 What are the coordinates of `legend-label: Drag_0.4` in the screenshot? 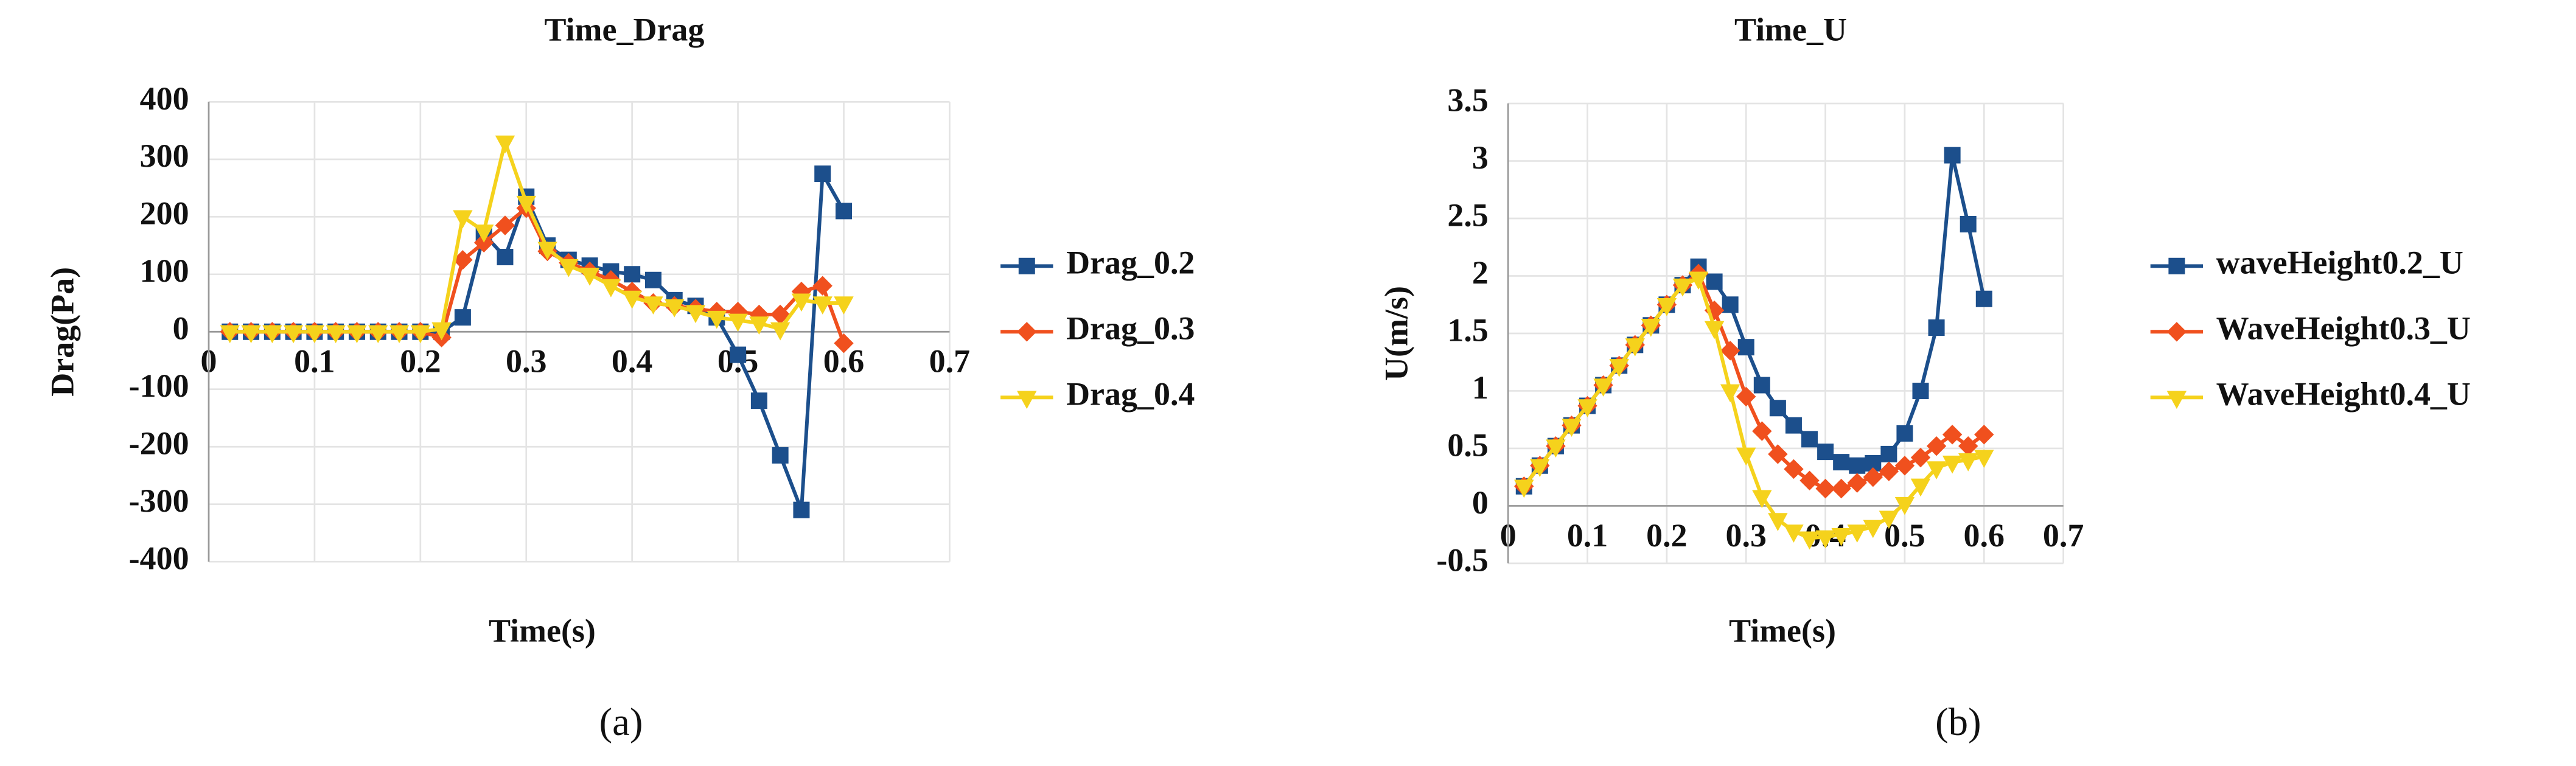 It's located at (1130, 394).